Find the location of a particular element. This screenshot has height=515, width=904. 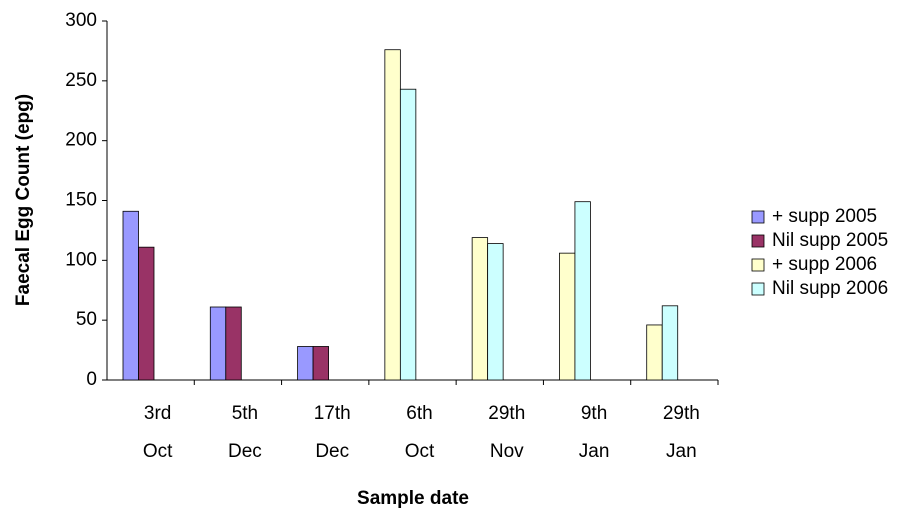

x-tick-label: 6th Oct is located at coordinates (420, 432).